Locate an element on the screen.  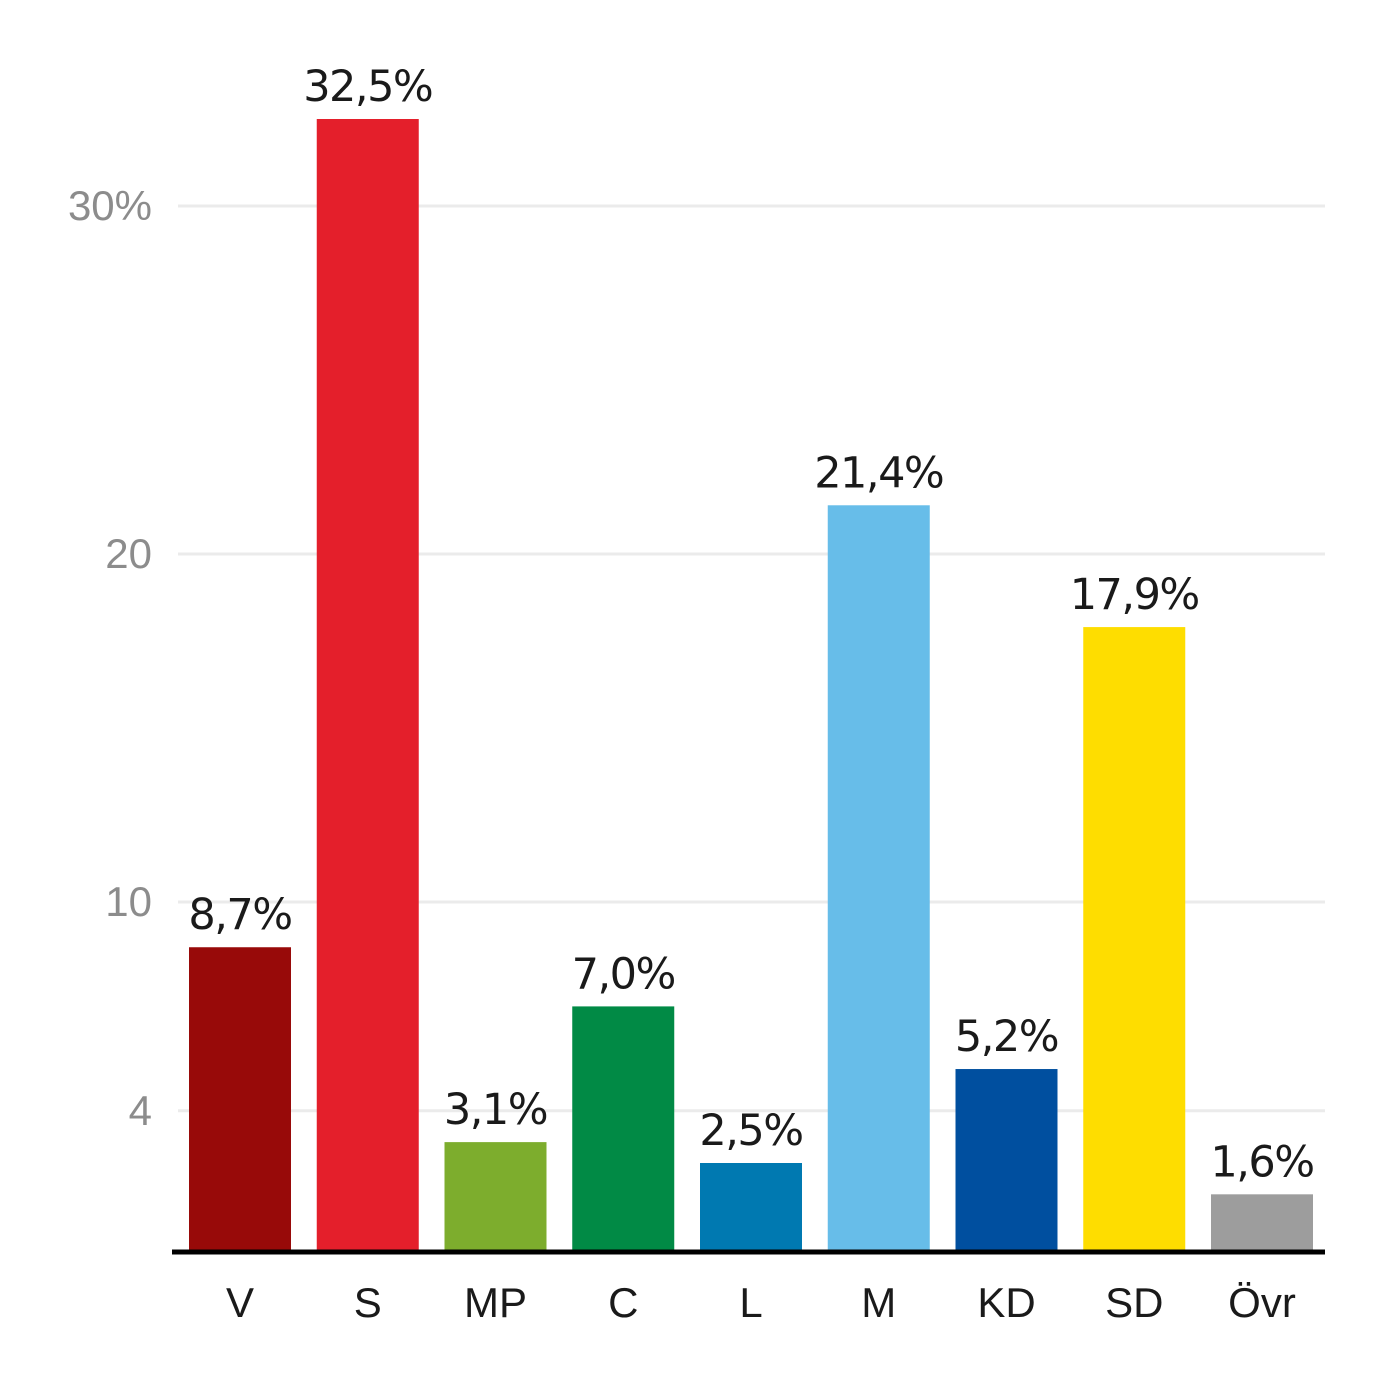
value-label: 21,4% is located at coordinates (878, 473).